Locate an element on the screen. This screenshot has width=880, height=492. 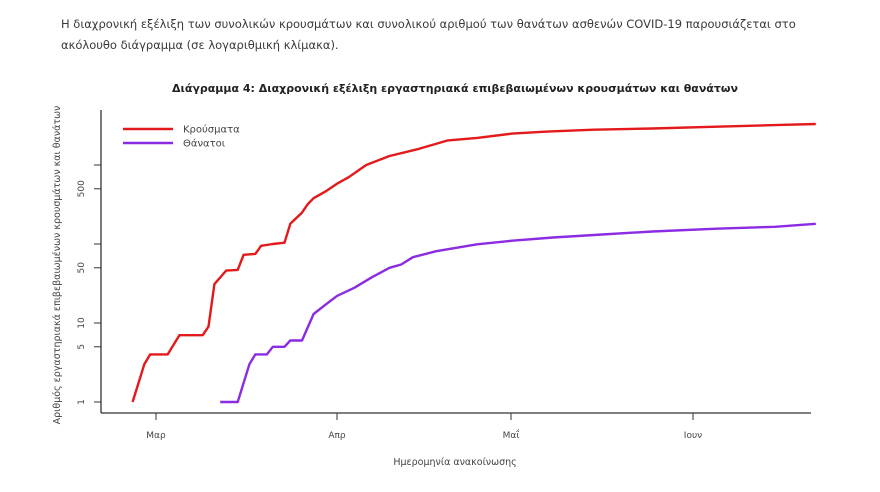
y-tick-label: 5 is located at coordinates (82, 347).